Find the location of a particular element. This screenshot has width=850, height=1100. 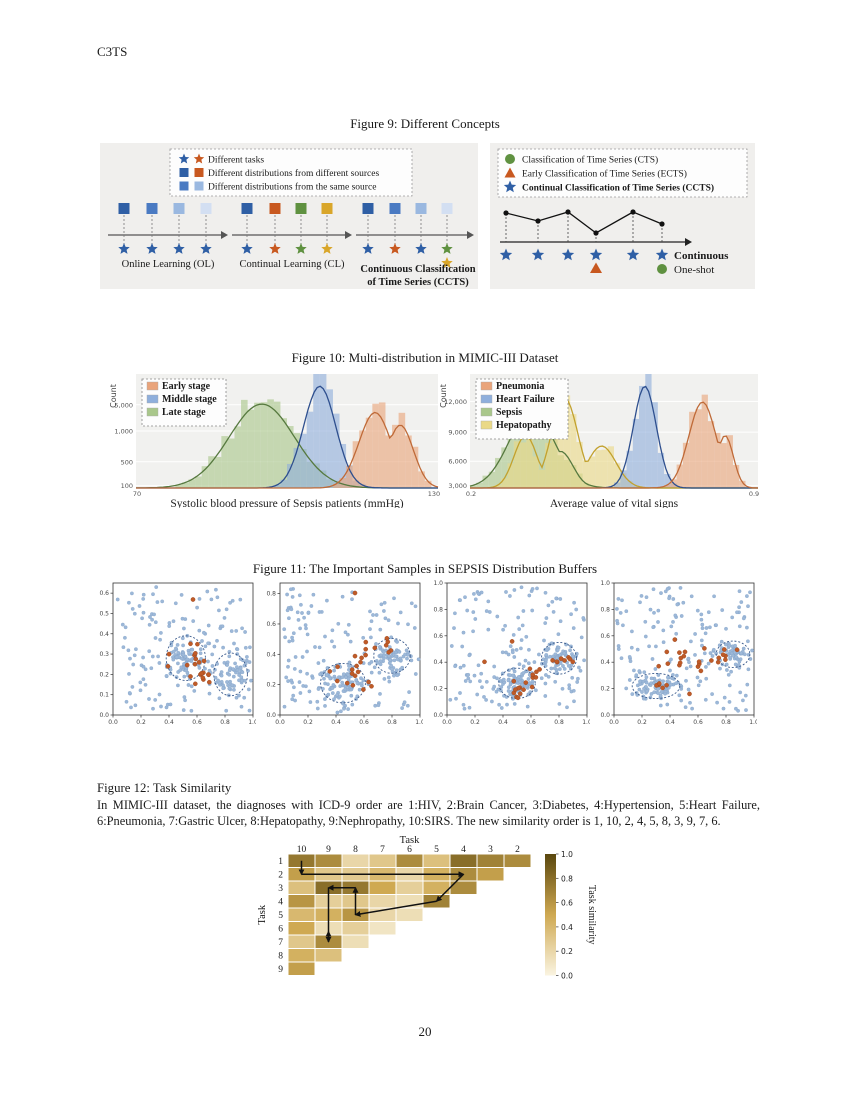

svg-text: Online Learning (OL) is located at coordinates (168, 264).